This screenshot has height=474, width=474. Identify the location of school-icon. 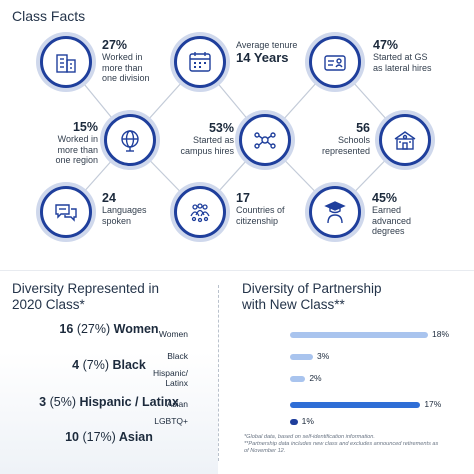
(405, 140).